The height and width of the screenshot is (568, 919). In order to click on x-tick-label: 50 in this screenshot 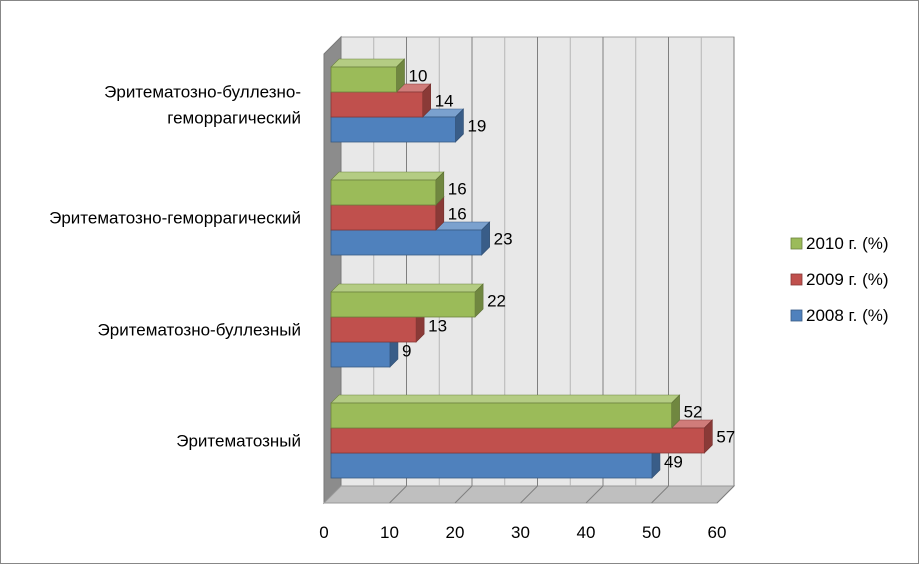, I will do `click(651, 532)`.